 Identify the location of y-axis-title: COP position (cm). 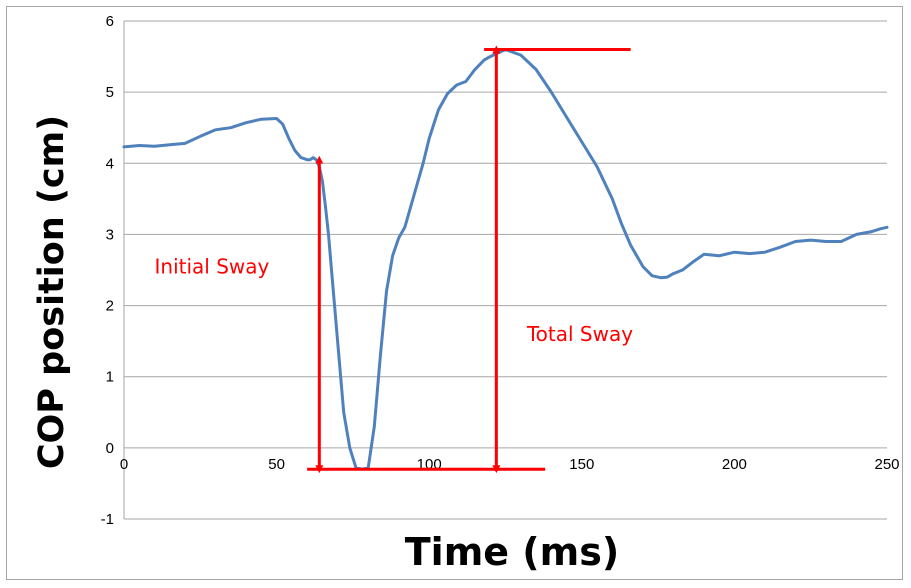
(52, 292).